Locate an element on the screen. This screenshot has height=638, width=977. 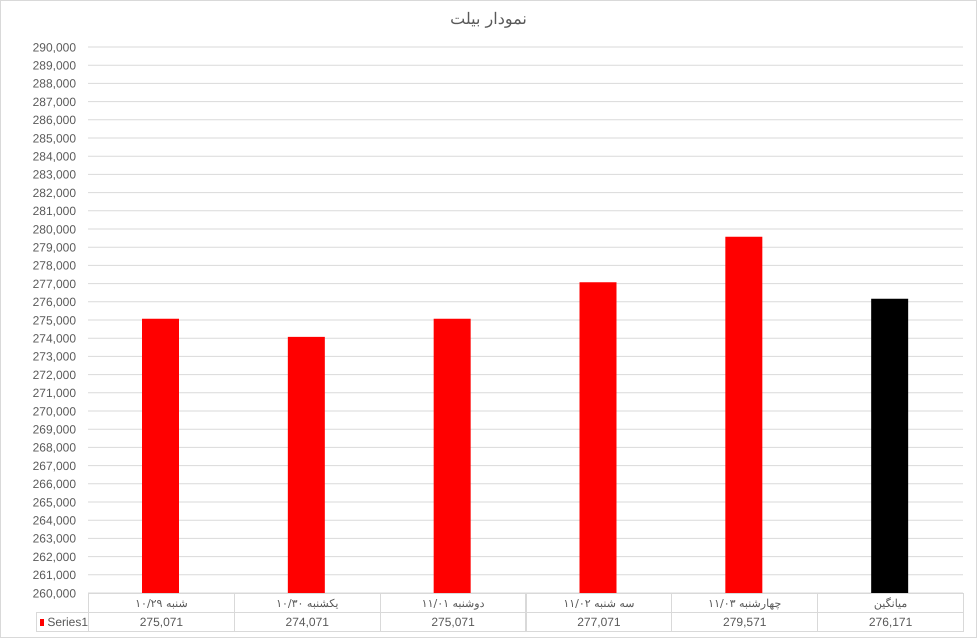
x-tick-label: چهارشنبه ۱۱/۰۳ is located at coordinates (744, 603).